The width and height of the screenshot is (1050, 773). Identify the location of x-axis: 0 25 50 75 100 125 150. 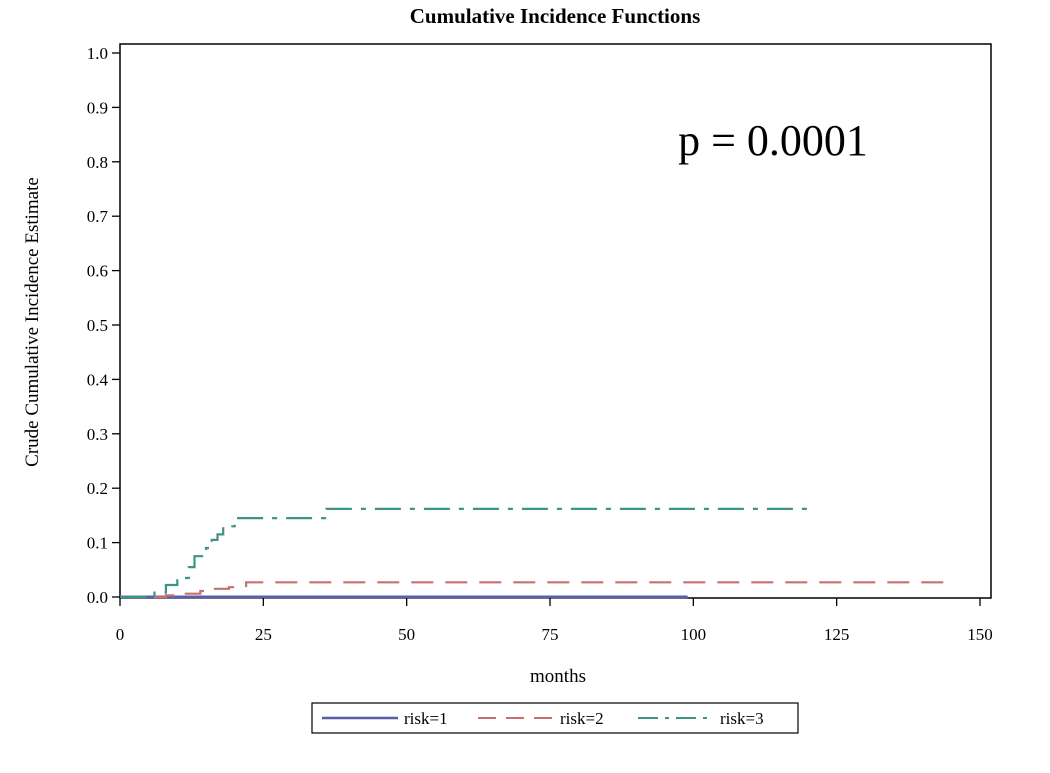
(554, 621).